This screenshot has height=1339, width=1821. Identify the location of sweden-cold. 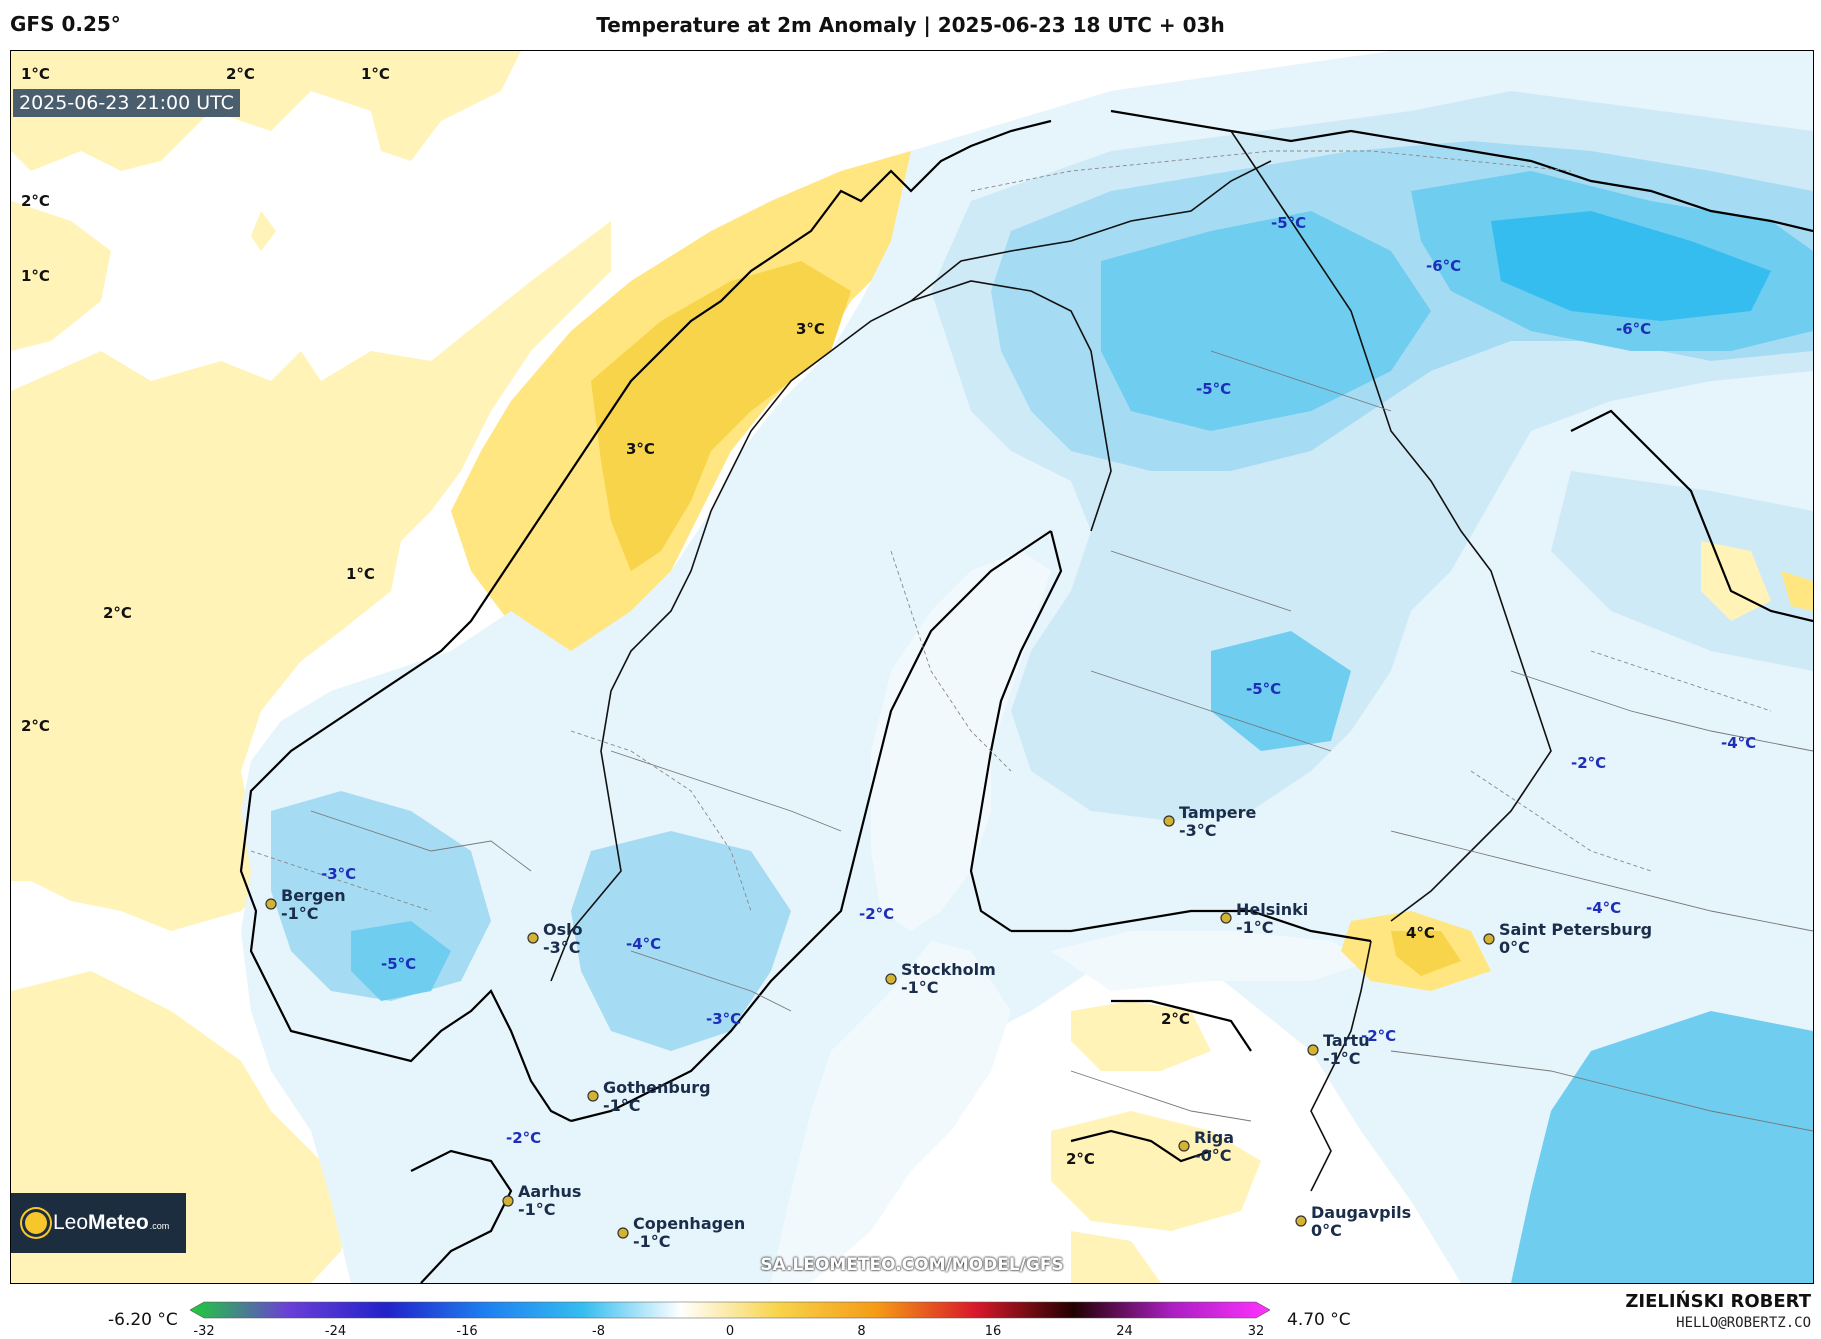
(681, 941).